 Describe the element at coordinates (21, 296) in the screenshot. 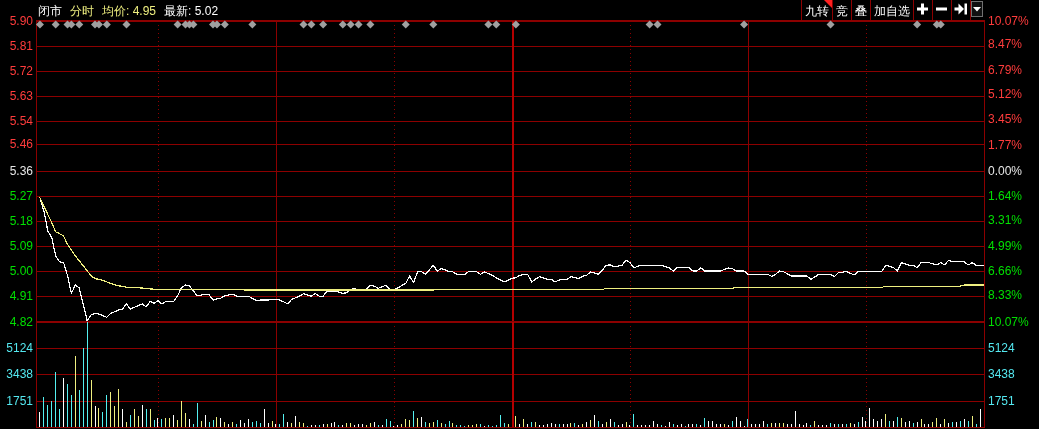

I see `y-tick-label: 4.91` at that location.